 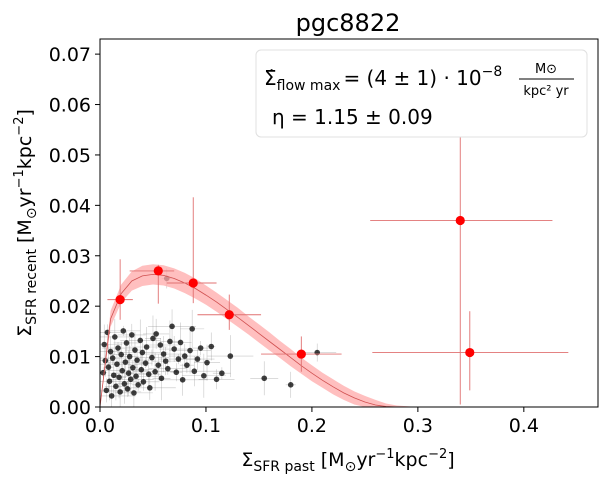 What do you see at coordinates (546, 91) in the screenshot?
I see `annotation-unit-denominator: kpc² yr` at bounding box center [546, 91].